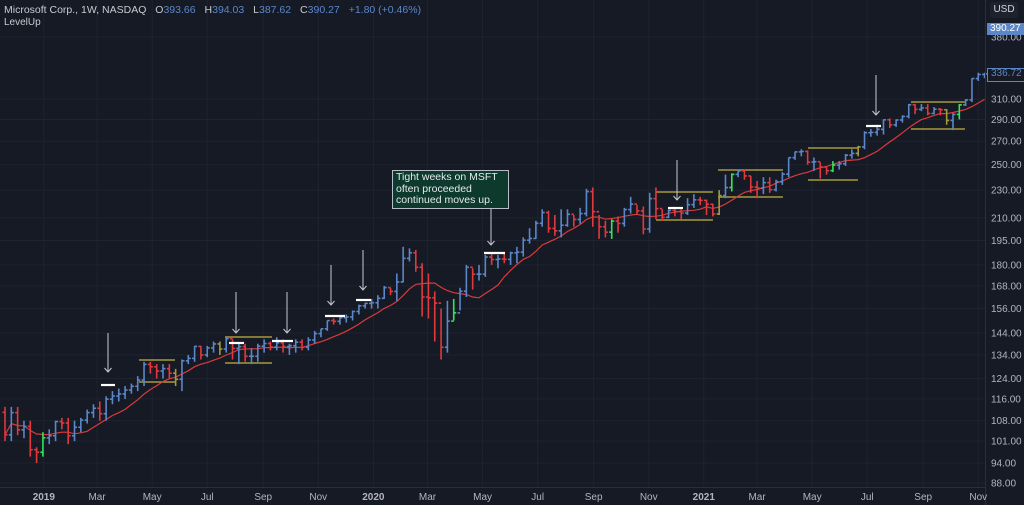 This screenshot has height=505, width=1024. Describe the element at coordinates (1004, 10) in the screenshot. I see `currency-button: USD` at that location.